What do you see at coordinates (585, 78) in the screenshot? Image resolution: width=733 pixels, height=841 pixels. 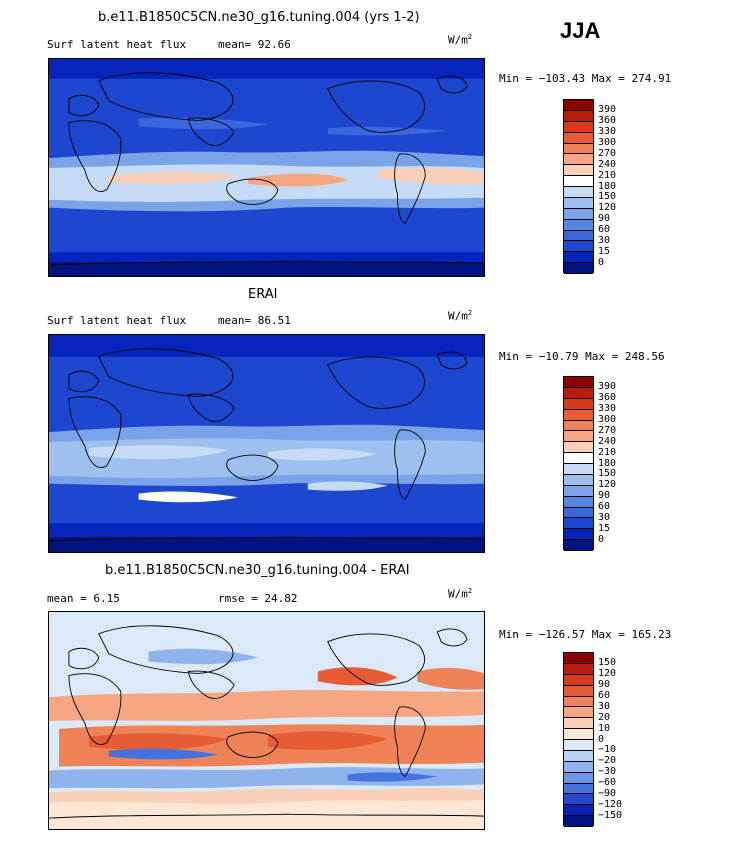 I see `panel1-minmax: Min = −103.43 Max = 274.91` at bounding box center [585, 78].